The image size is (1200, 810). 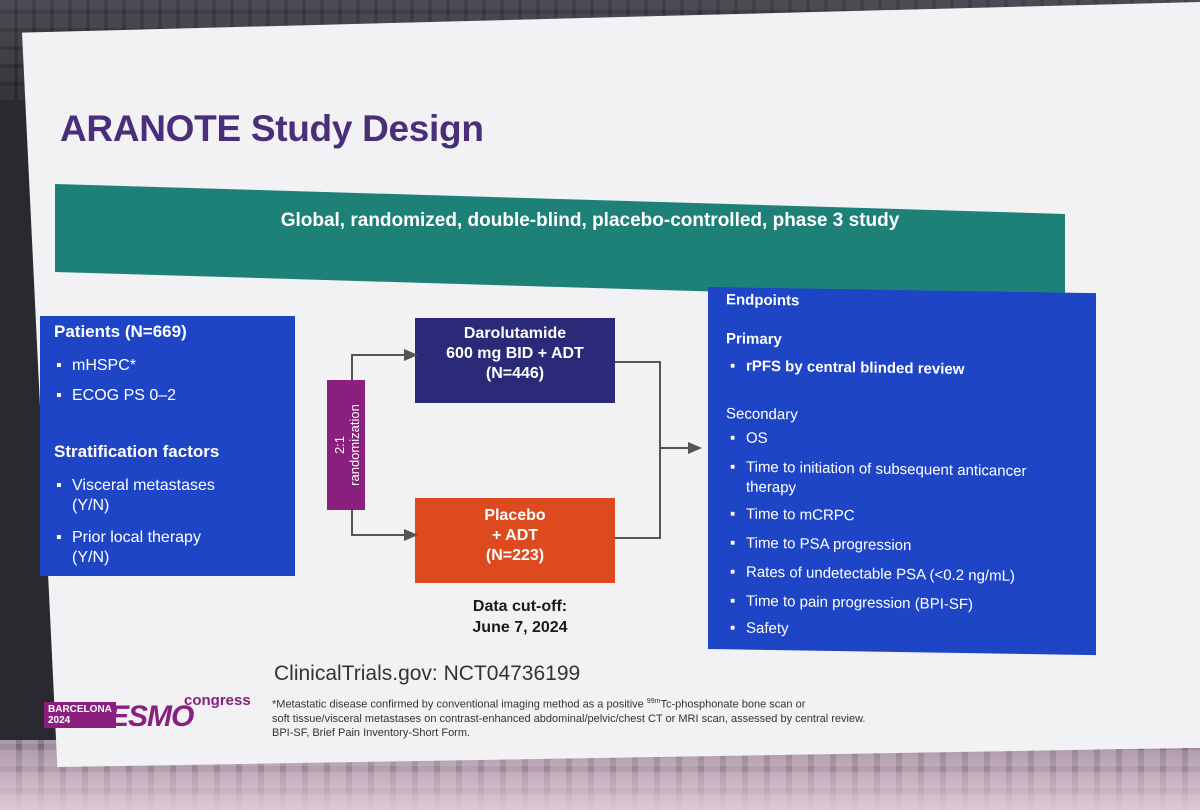 I want to click on stratification-heading: Stratification factors, so click(x=137, y=451).